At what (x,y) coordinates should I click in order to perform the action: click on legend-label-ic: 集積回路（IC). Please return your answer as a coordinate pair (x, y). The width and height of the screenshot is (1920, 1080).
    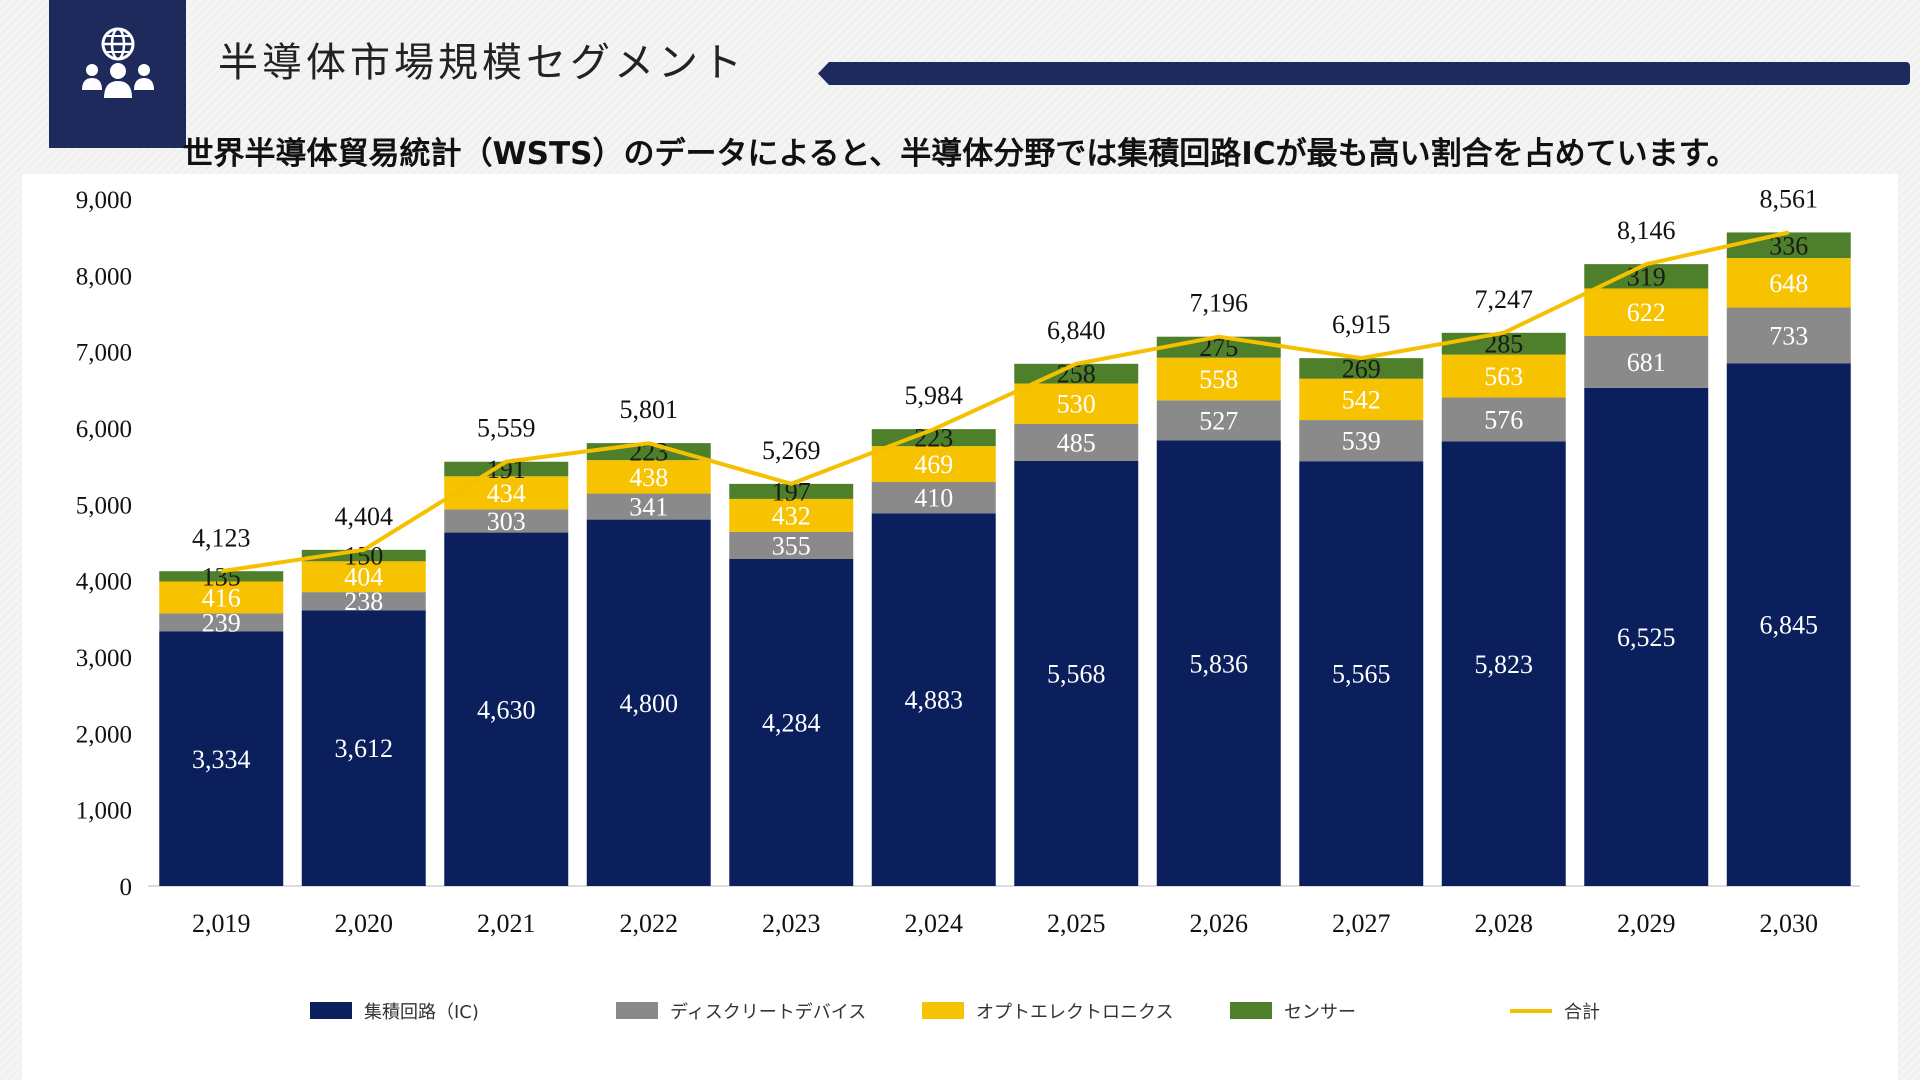
    Looking at the image, I should click on (421, 1012).